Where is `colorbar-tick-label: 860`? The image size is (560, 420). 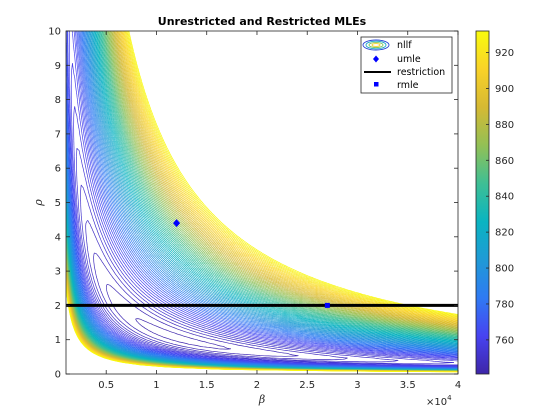 colorbar-tick-label: 860 is located at coordinates (504, 161).